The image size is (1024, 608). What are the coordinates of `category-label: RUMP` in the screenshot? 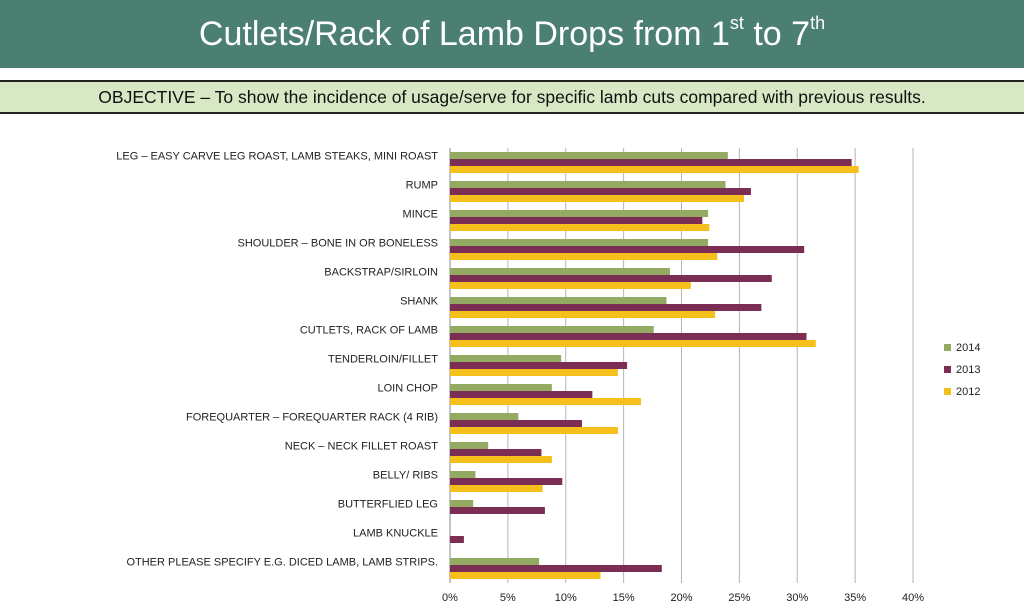 It's located at (422, 186).